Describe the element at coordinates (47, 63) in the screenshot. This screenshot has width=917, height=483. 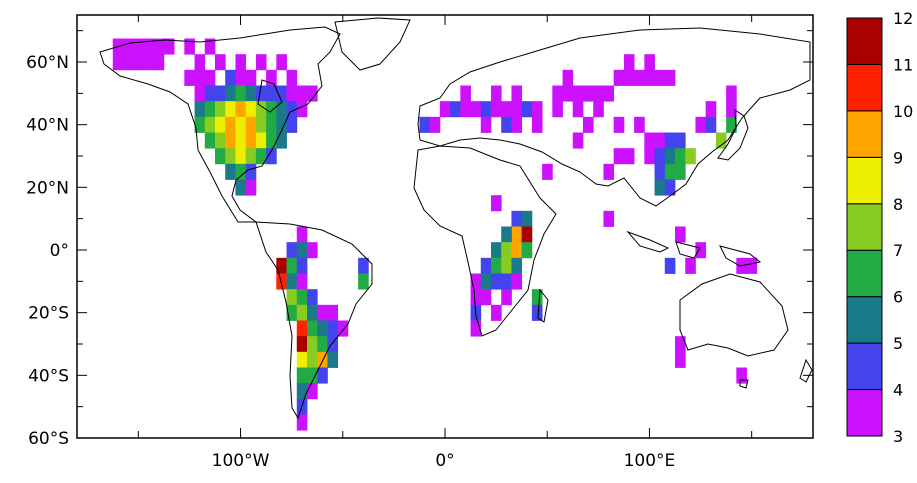
I see `y-tick-label: 60°N` at that location.